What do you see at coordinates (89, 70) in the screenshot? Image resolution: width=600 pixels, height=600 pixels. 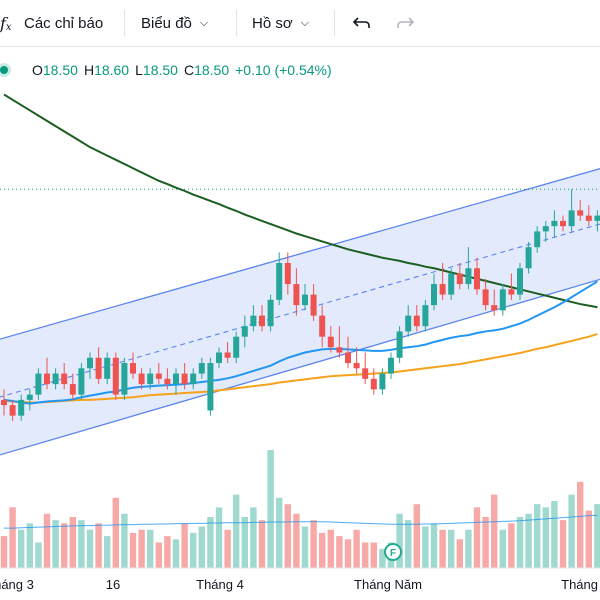 I see `high-label: H` at bounding box center [89, 70].